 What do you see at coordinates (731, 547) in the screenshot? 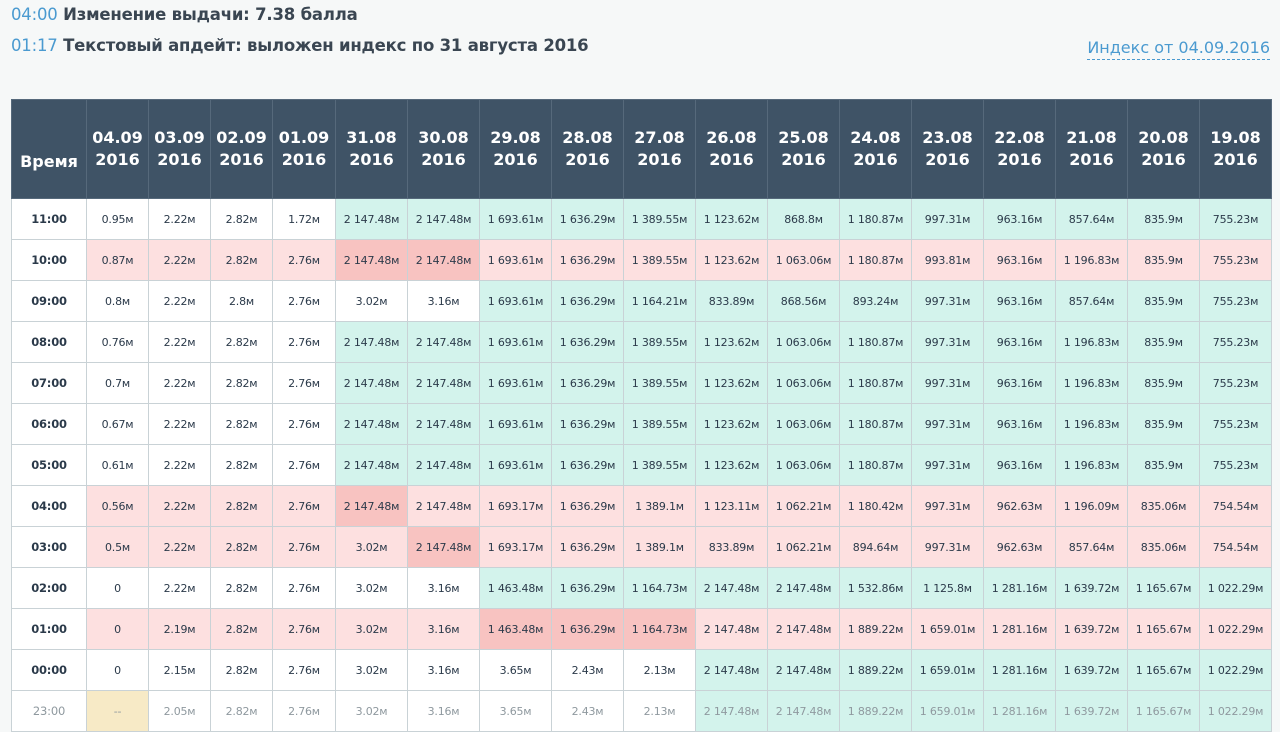
I see `value-cell: 833.89м` at bounding box center [731, 547].